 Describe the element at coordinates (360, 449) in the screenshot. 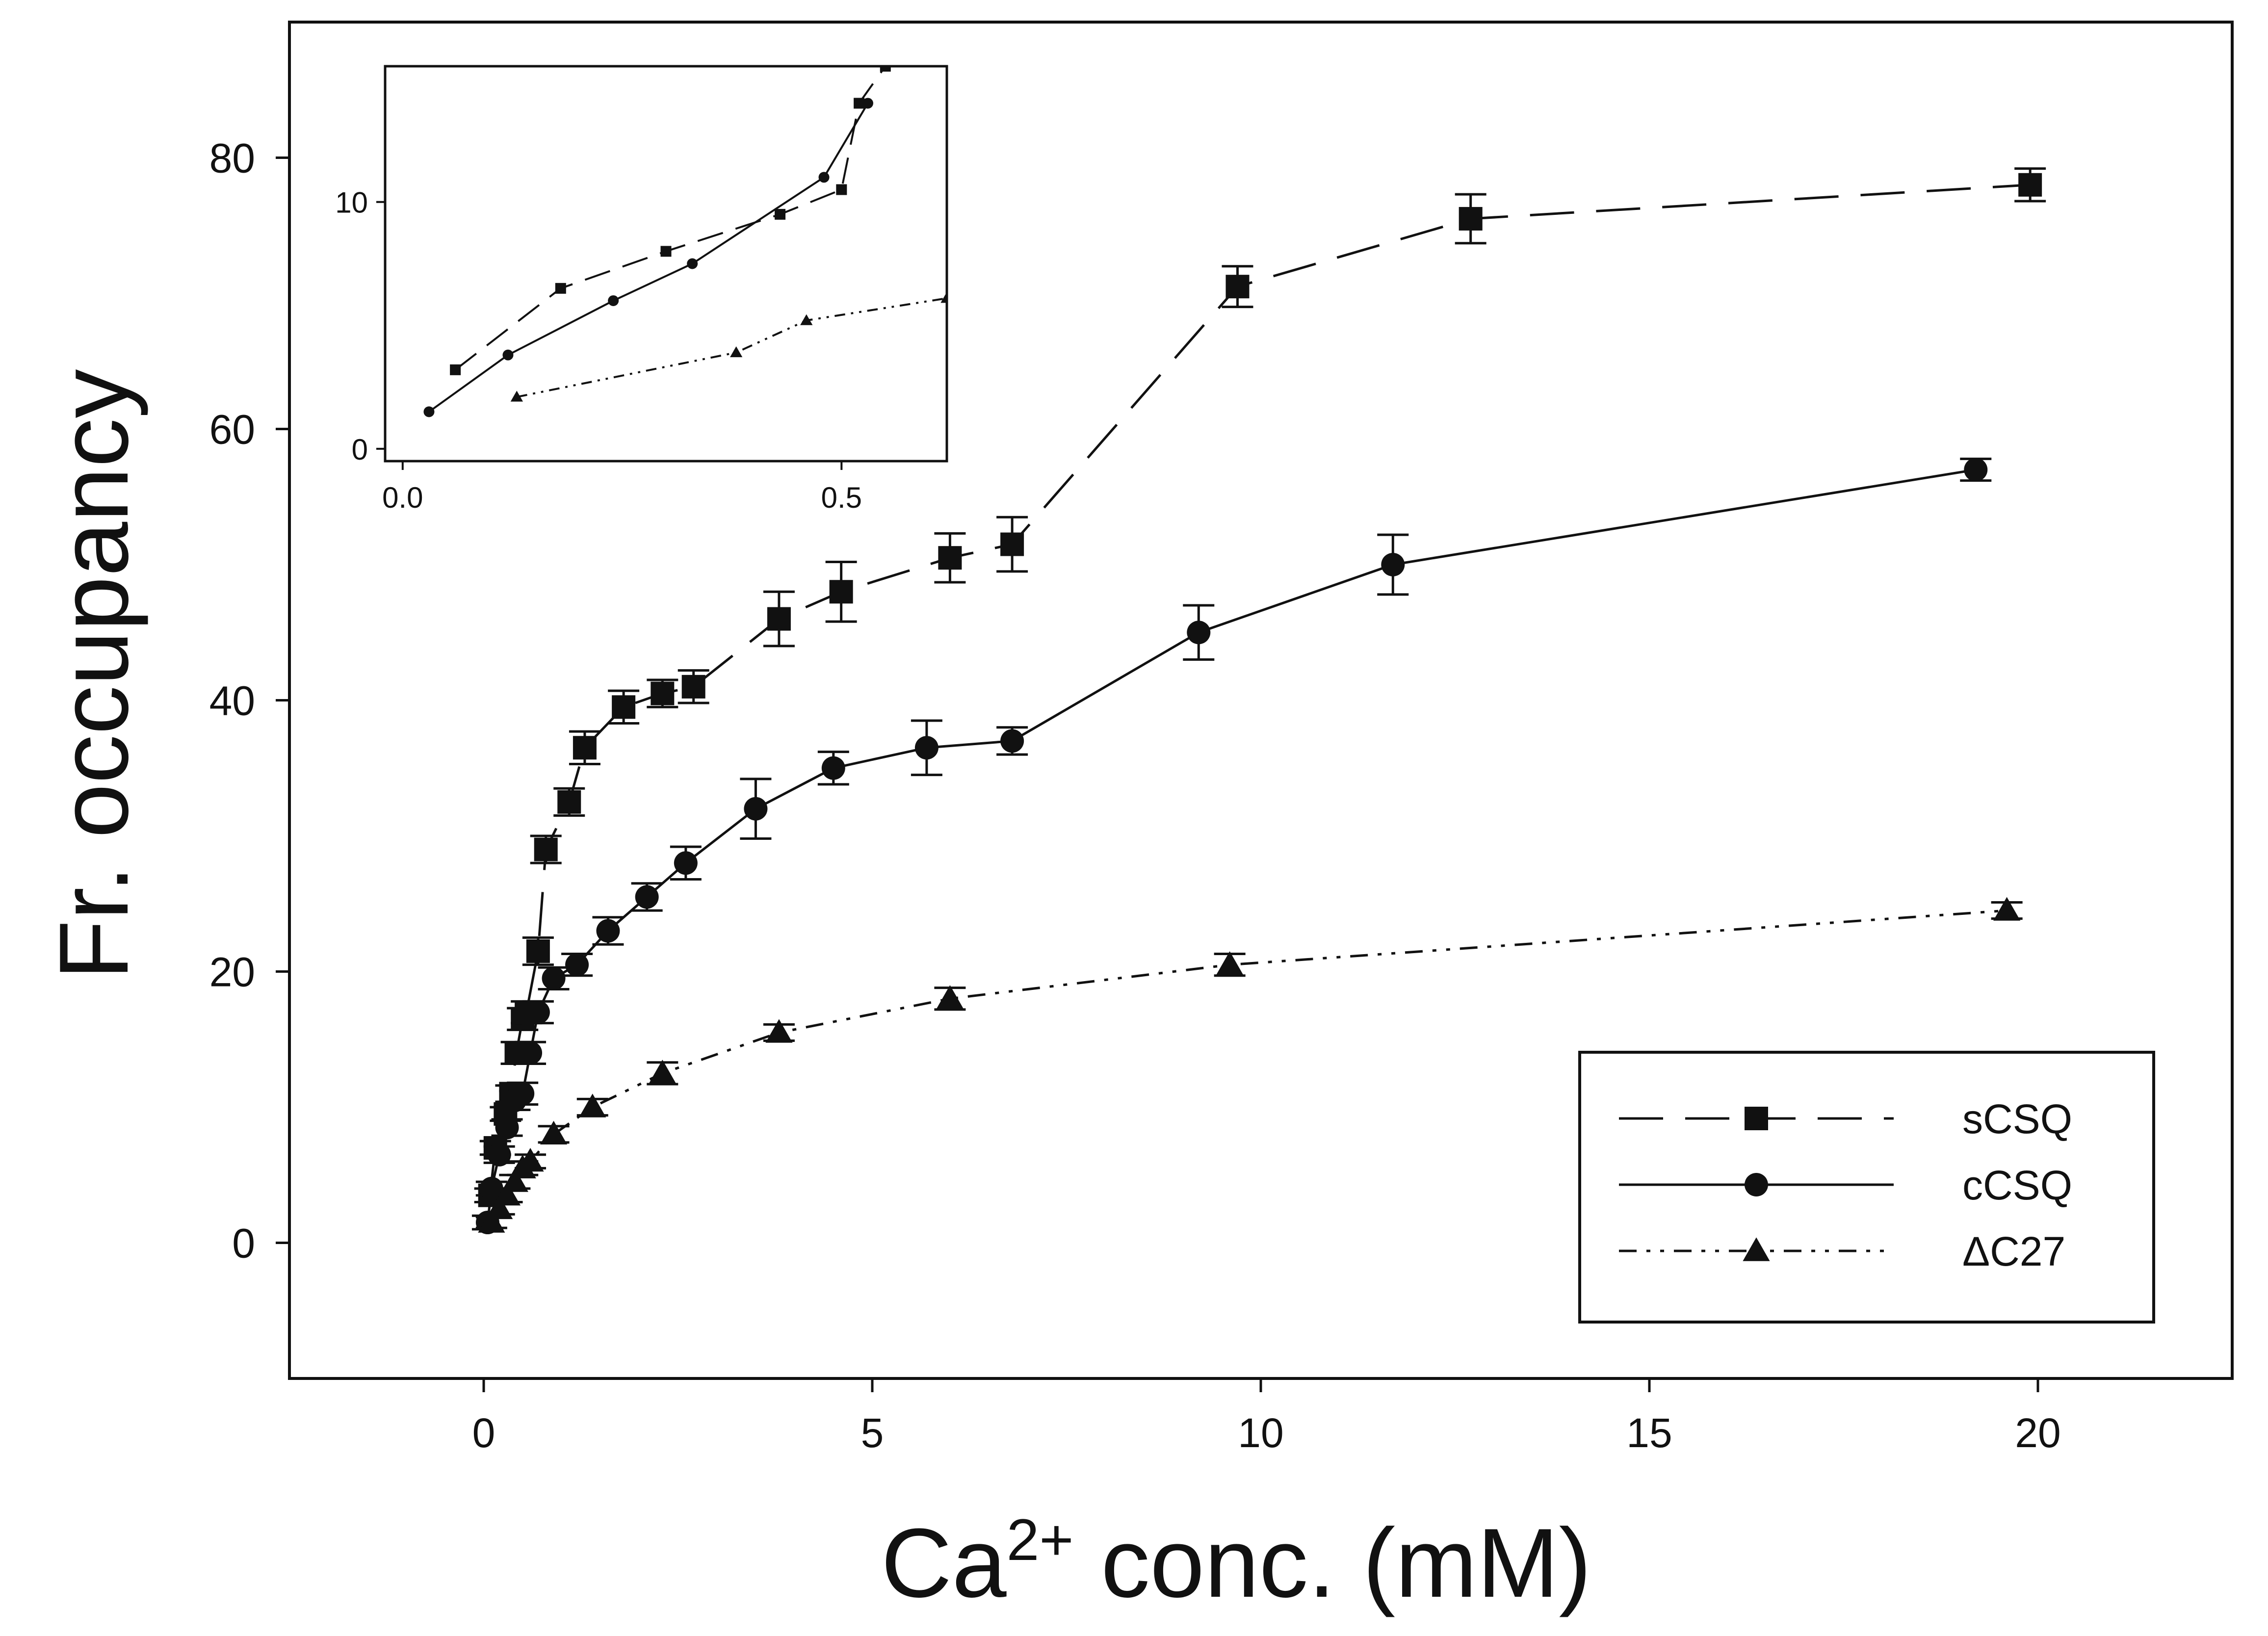

I see `inset-y-tick-label: 0` at that location.